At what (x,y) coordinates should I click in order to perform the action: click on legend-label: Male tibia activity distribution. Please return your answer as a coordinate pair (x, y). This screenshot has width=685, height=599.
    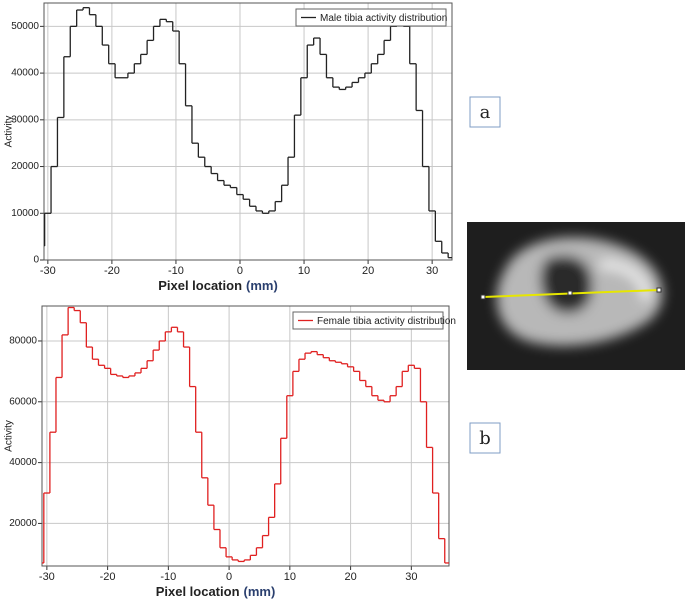
    Looking at the image, I should click on (383, 18).